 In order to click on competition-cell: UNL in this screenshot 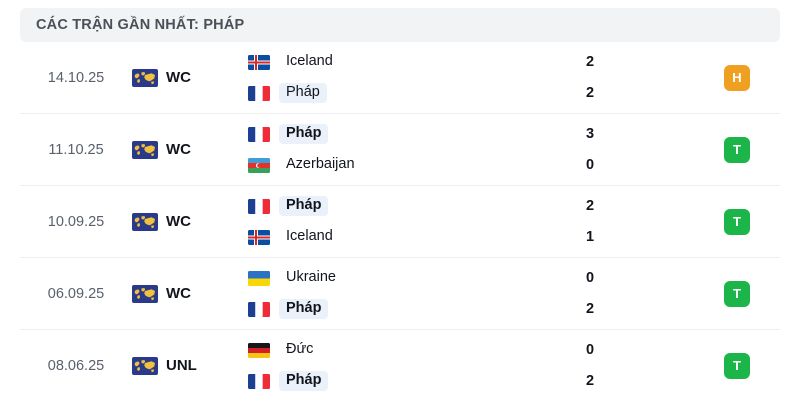, I will do `click(182, 365)`.